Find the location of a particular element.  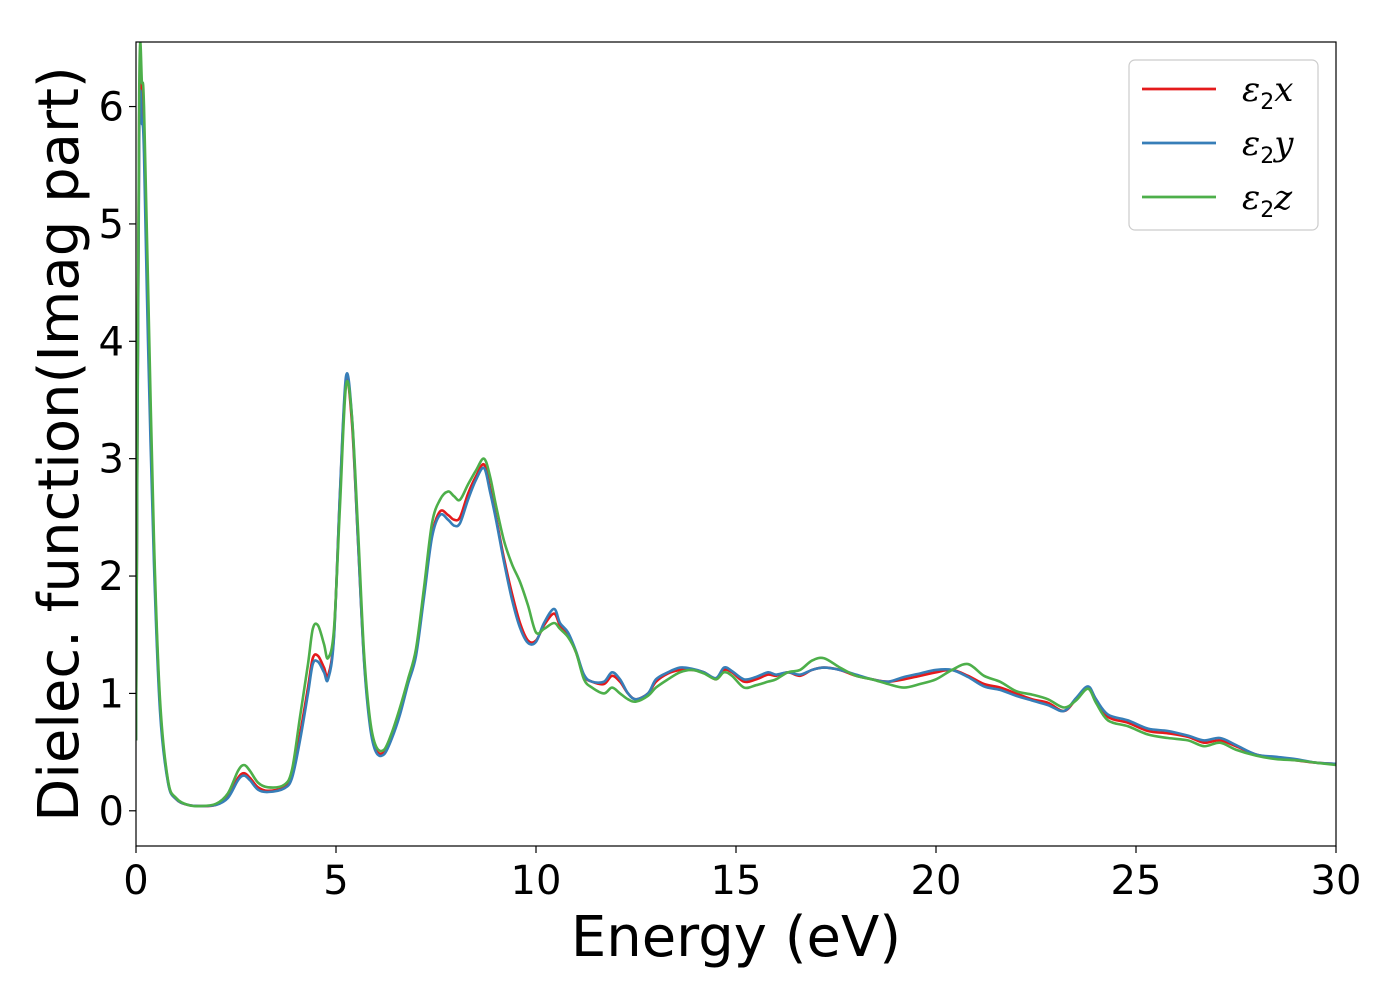

y-tick-label: 5 is located at coordinates (111, 225).